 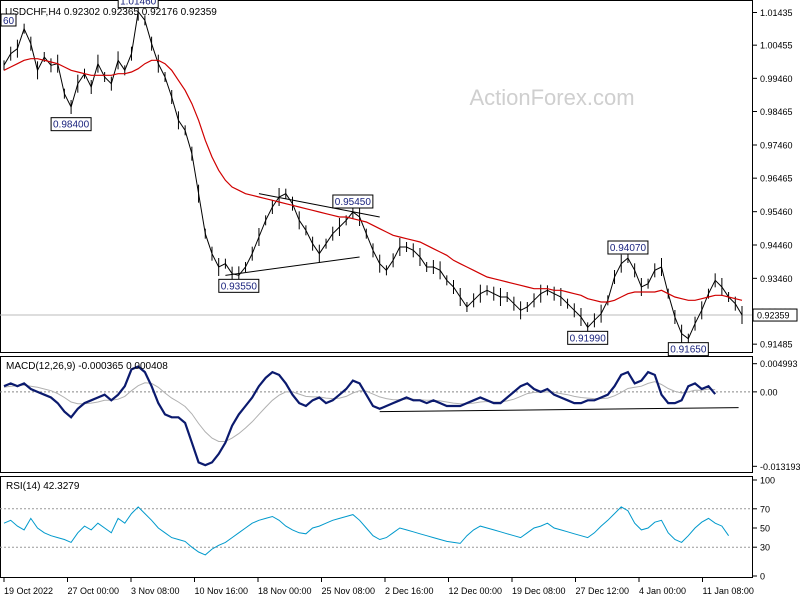 I want to click on rsi-line, so click(x=366, y=531).